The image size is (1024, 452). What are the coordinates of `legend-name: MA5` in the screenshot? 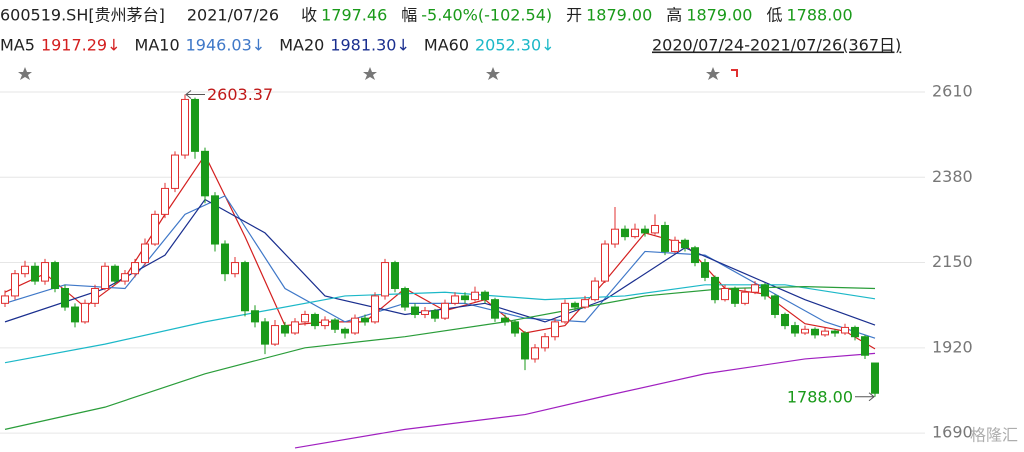 It's located at (17, 45).